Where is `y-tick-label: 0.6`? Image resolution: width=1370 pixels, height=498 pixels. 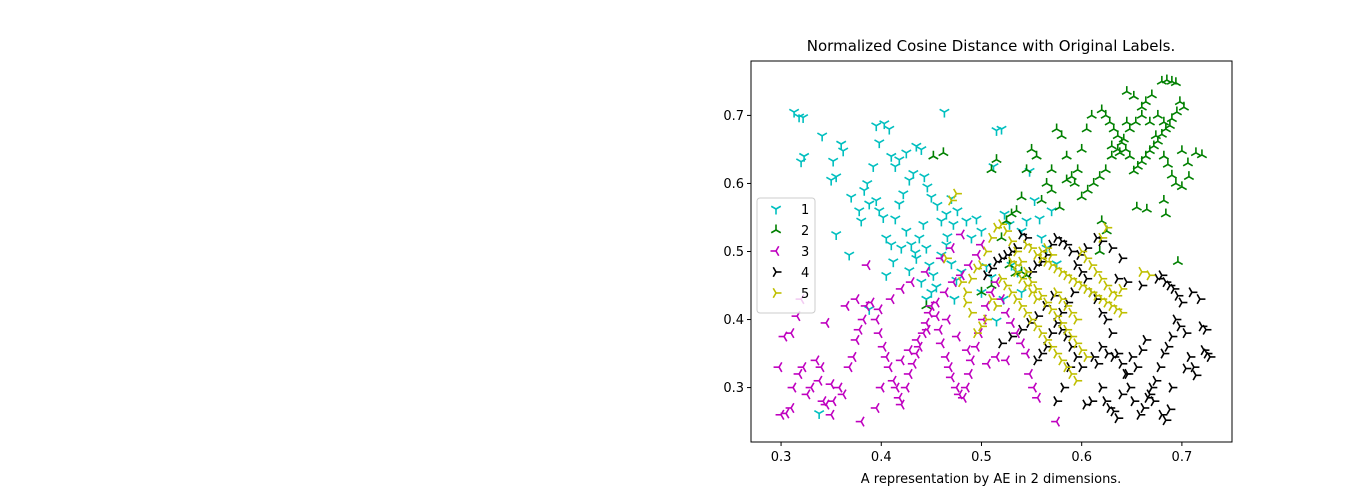
y-tick-label: 0.6 is located at coordinates (733, 184).